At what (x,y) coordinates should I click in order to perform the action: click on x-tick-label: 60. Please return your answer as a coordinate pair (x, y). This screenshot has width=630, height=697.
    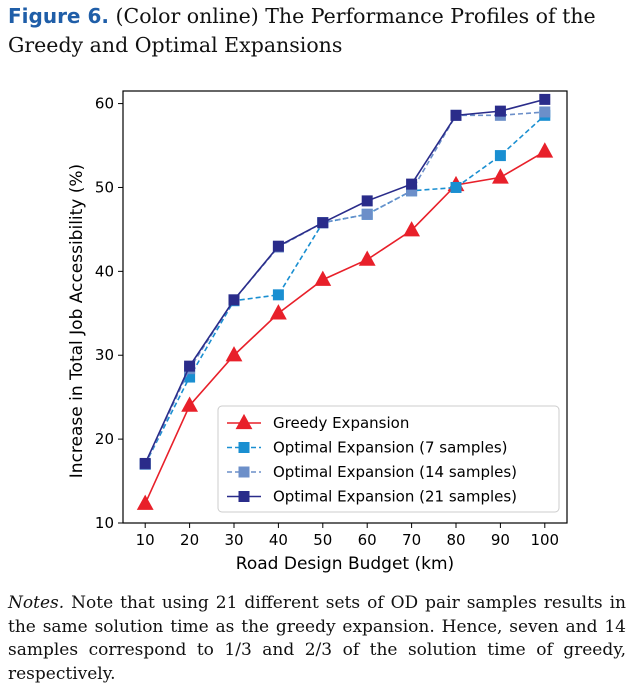
    Looking at the image, I should click on (367, 540).